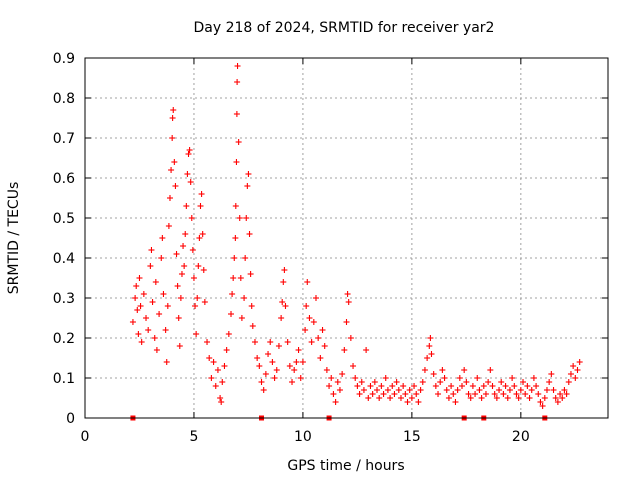 Image resolution: width=640 pixels, height=480 pixels. Describe the element at coordinates (64, 99) in the screenshot. I see `y-tick-label: 0.8` at that location.